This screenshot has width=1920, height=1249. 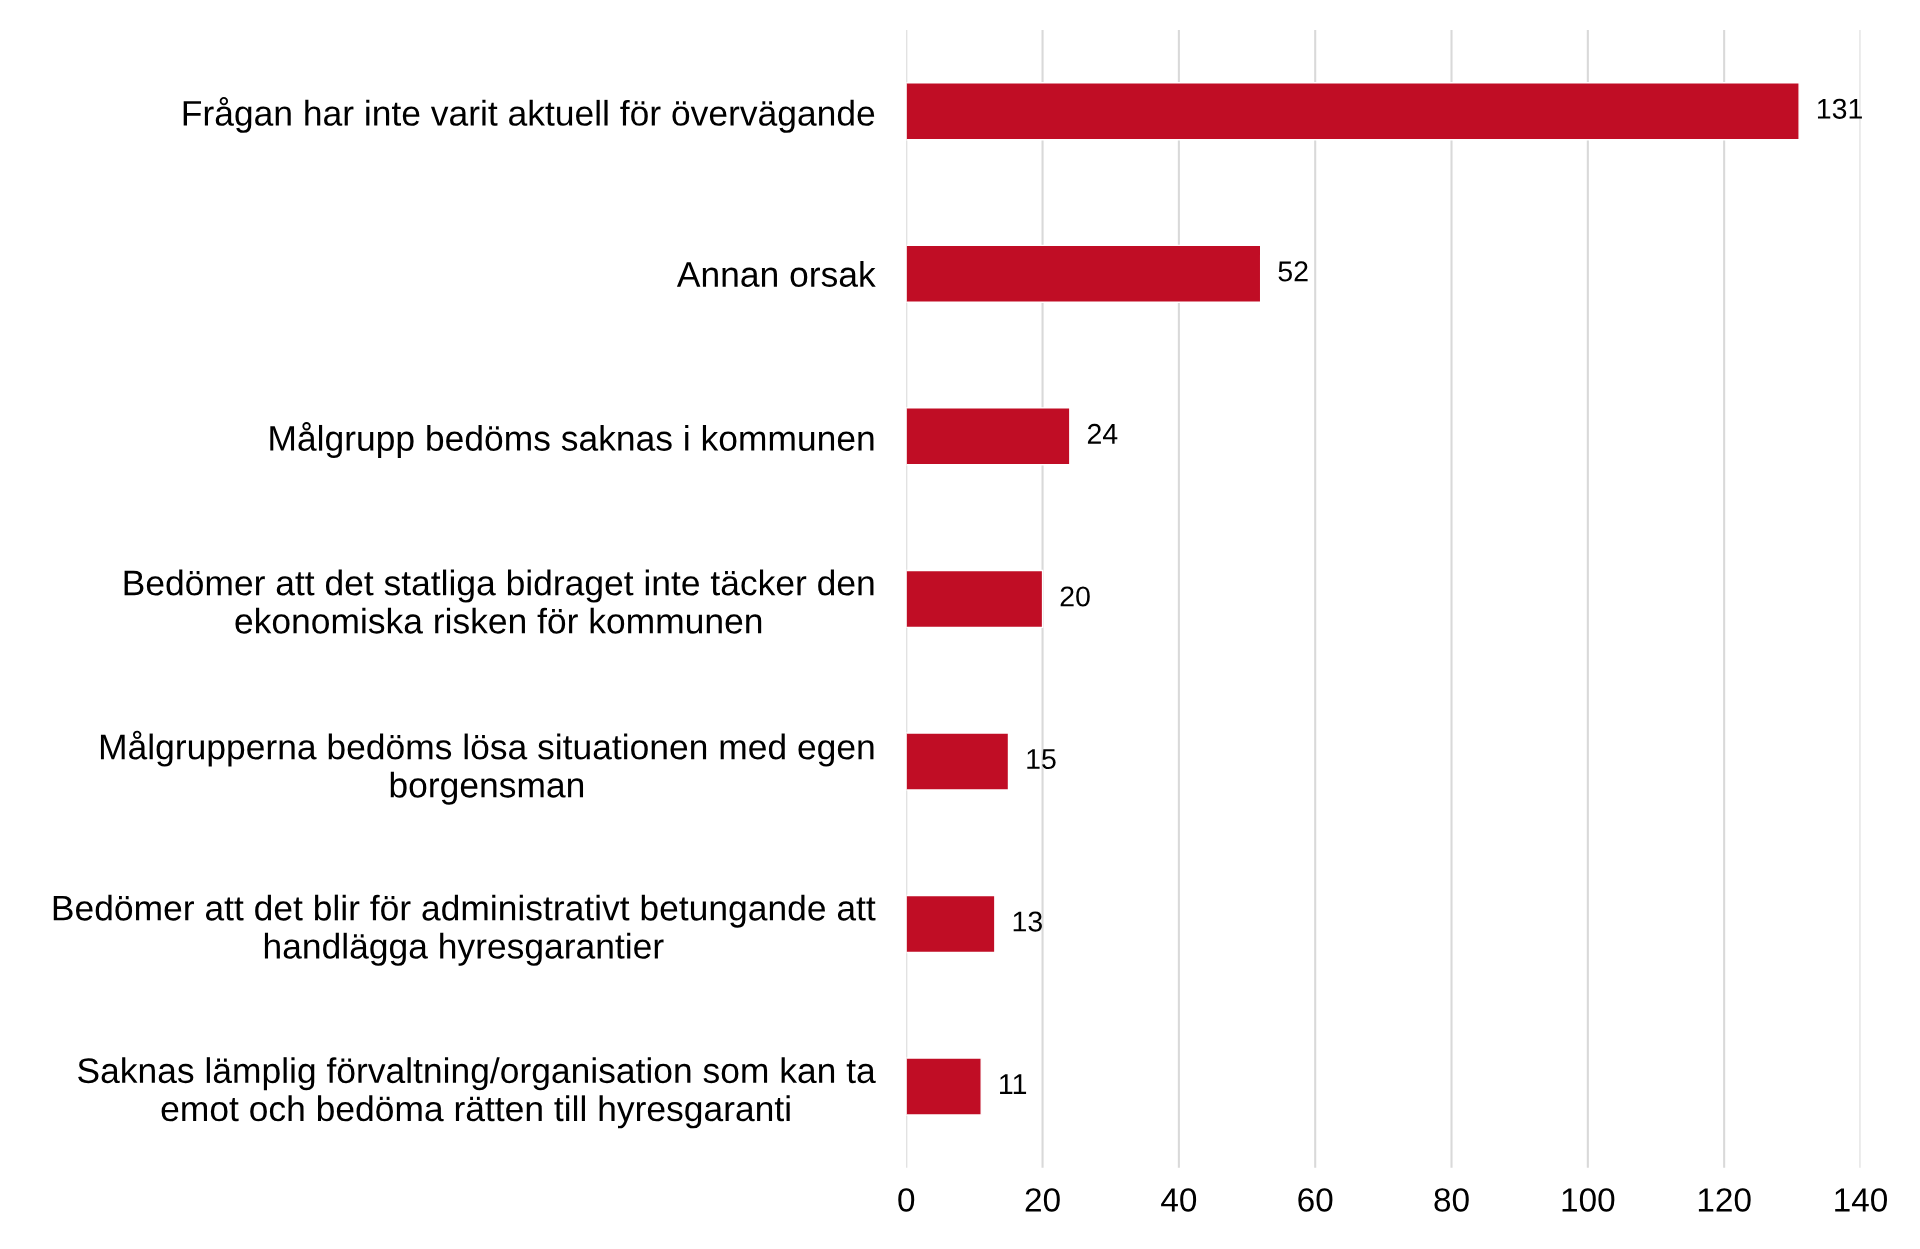 I want to click on y-tick-label: Målgrupperna bedöms lösa situationen med egen borgensman, so click(x=487, y=767).